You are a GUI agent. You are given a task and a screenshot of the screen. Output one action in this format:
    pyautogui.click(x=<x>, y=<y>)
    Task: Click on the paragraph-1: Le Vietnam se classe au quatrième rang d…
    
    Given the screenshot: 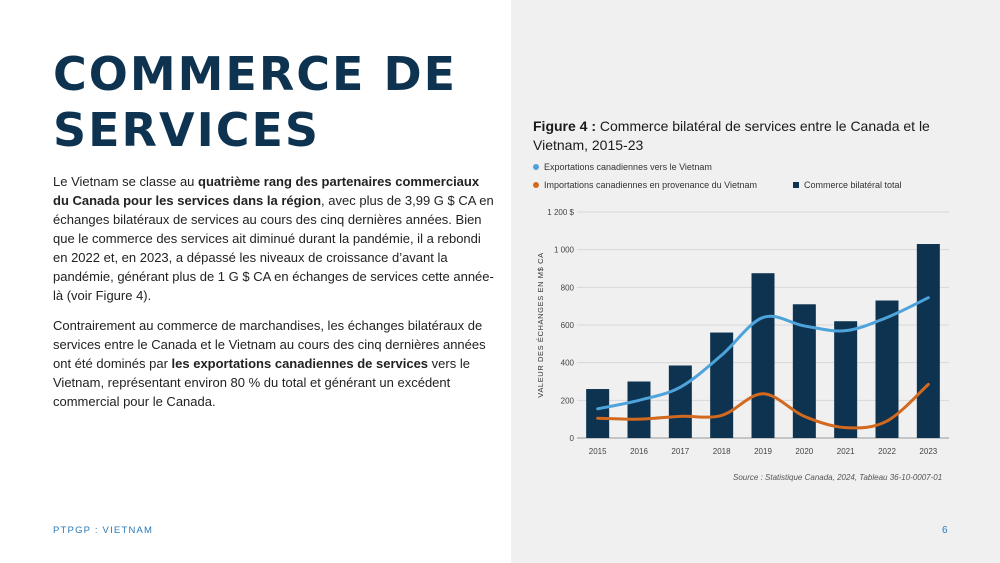 What is the action you would take?
    pyautogui.click(x=274, y=238)
    